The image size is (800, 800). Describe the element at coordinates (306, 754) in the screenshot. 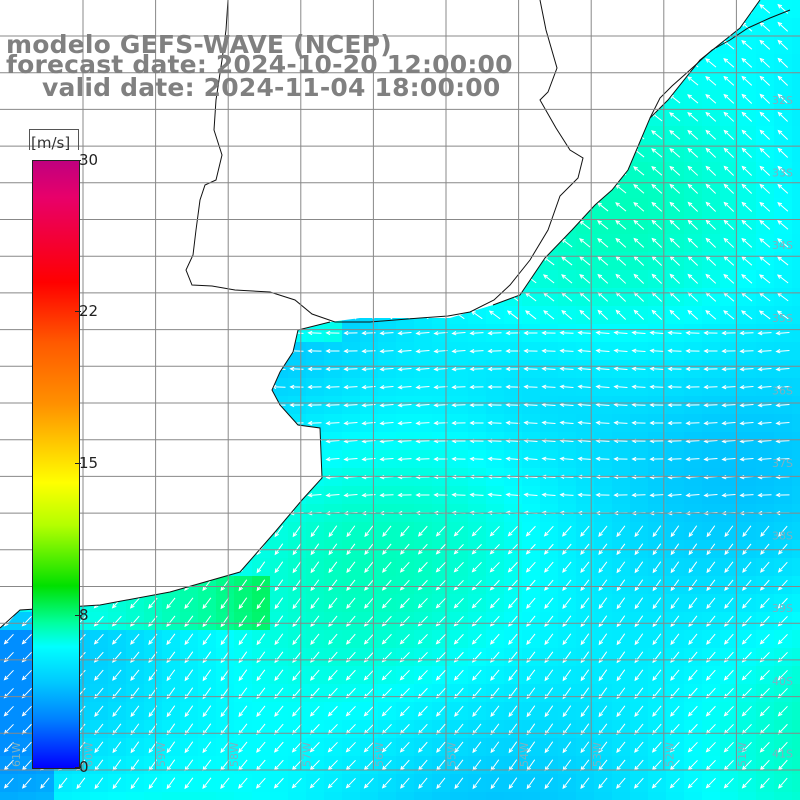

I see `lon-label: 57W` at that location.